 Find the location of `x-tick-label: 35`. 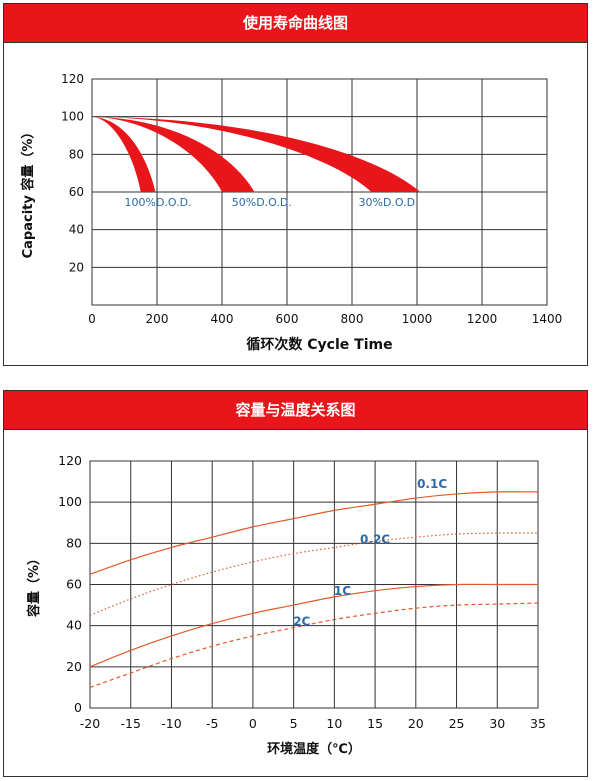

x-tick-label: 35 is located at coordinates (538, 723).